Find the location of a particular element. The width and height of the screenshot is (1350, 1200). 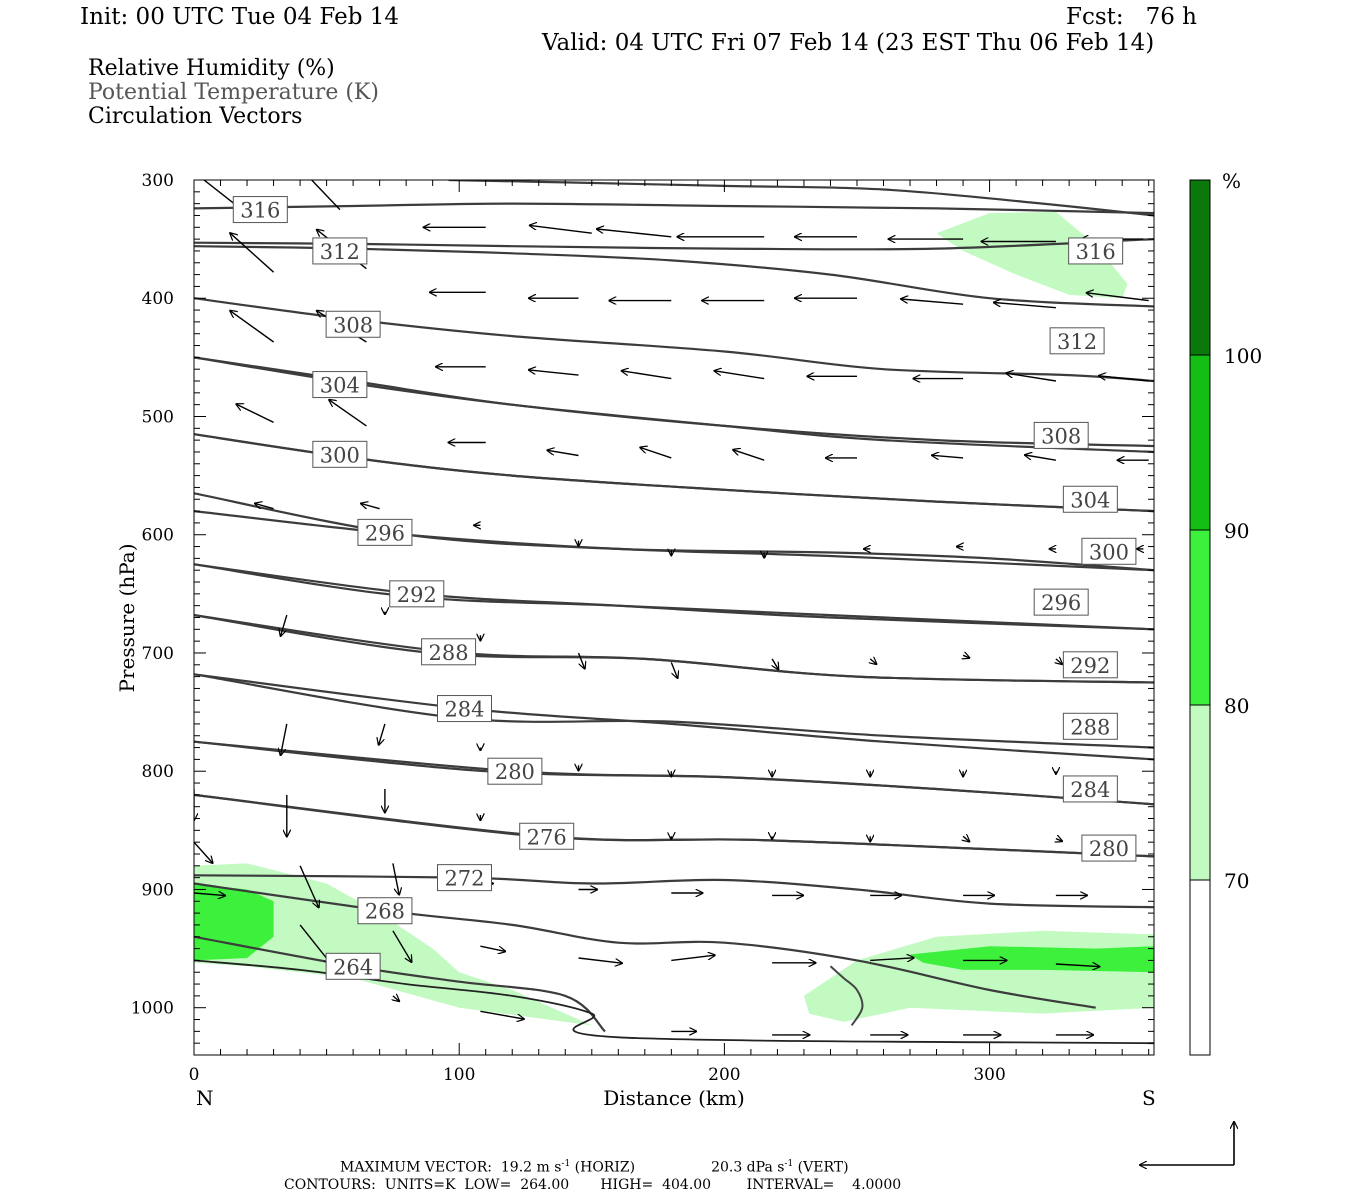

theta-label-18: 280 is located at coordinates (515, 772).